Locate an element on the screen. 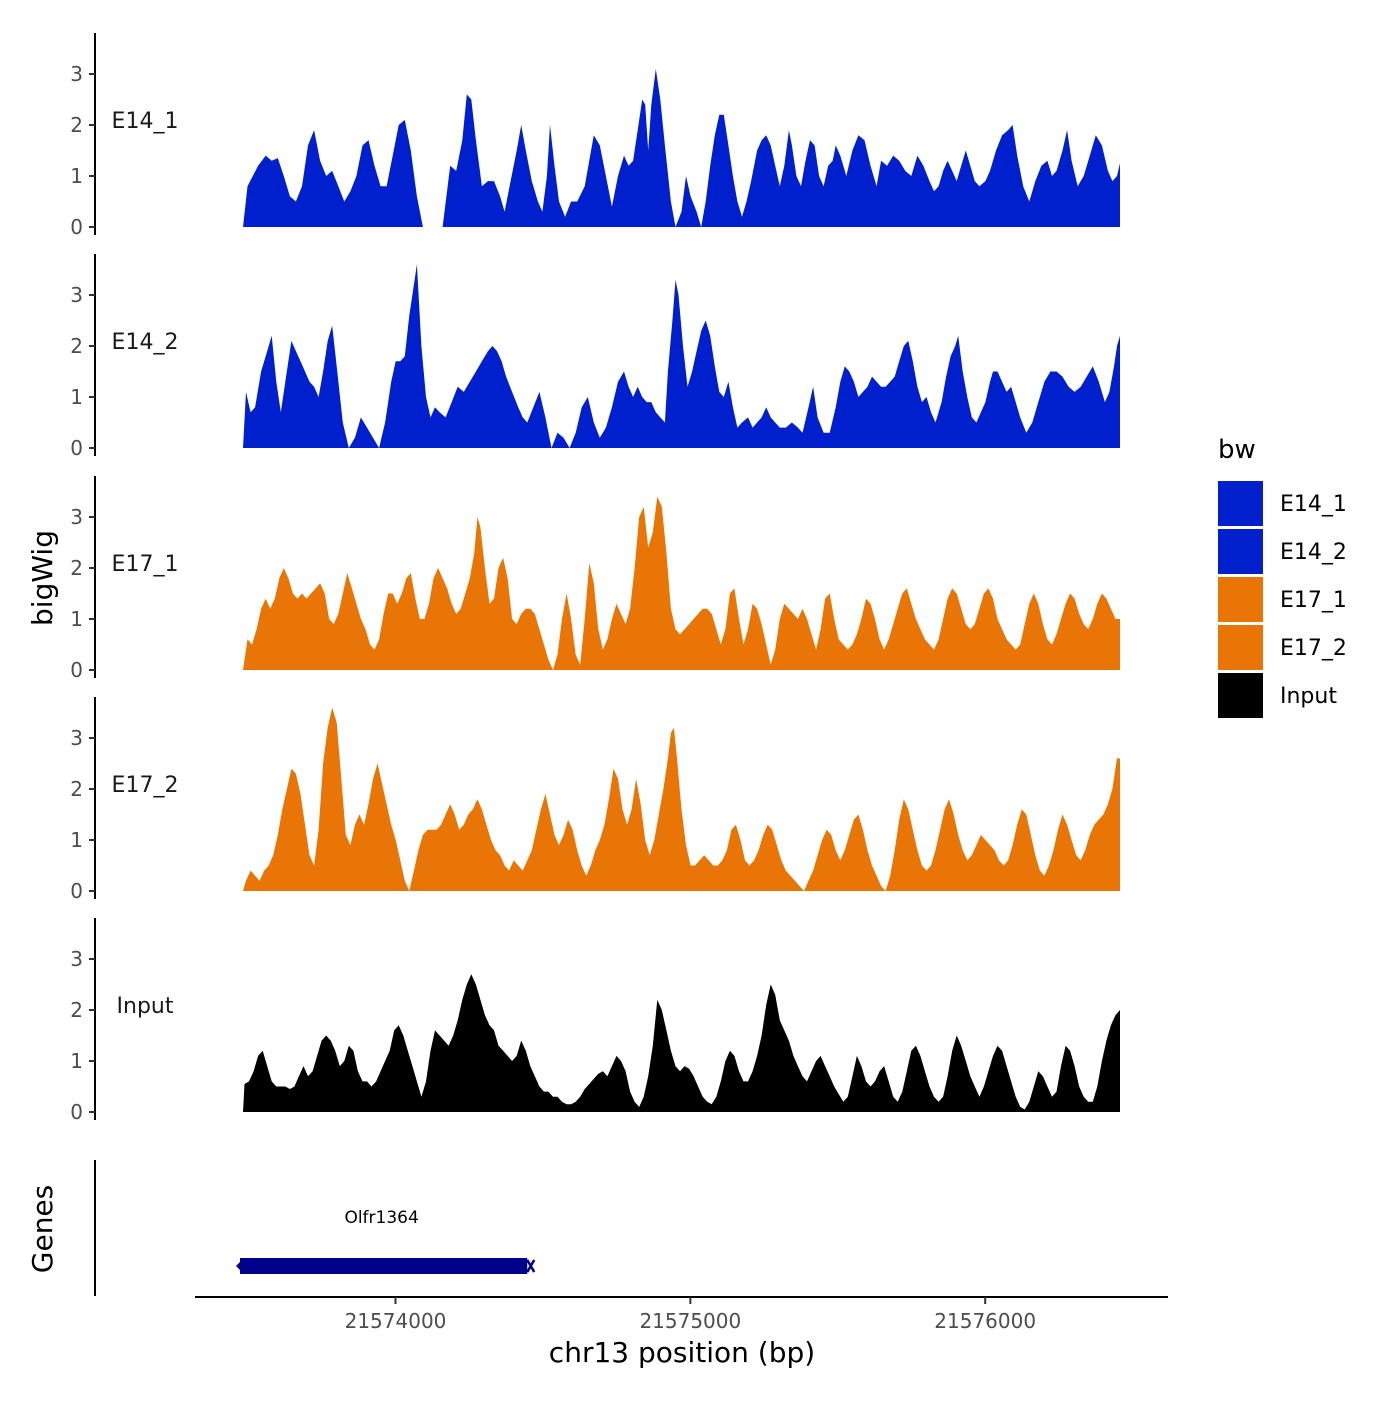  legend-title: bw is located at coordinates (1237, 450).